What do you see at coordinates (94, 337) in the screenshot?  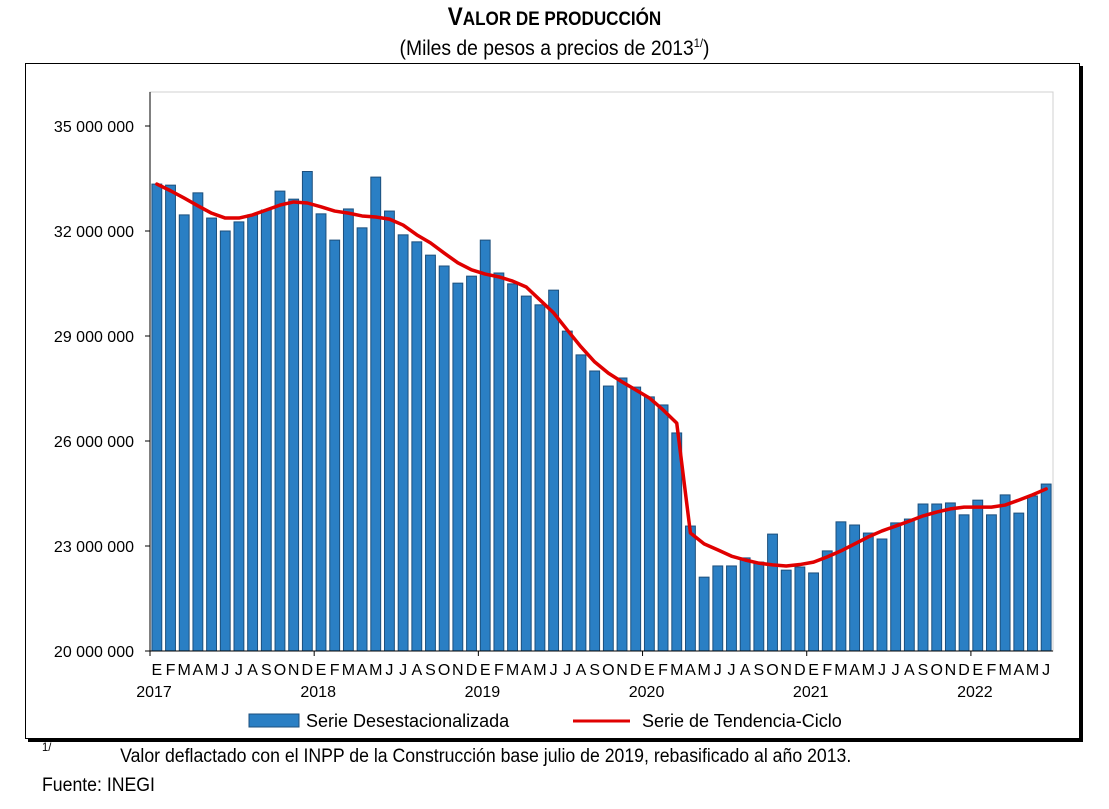 I see `y-tick-label: 29 000 000` at bounding box center [94, 337].